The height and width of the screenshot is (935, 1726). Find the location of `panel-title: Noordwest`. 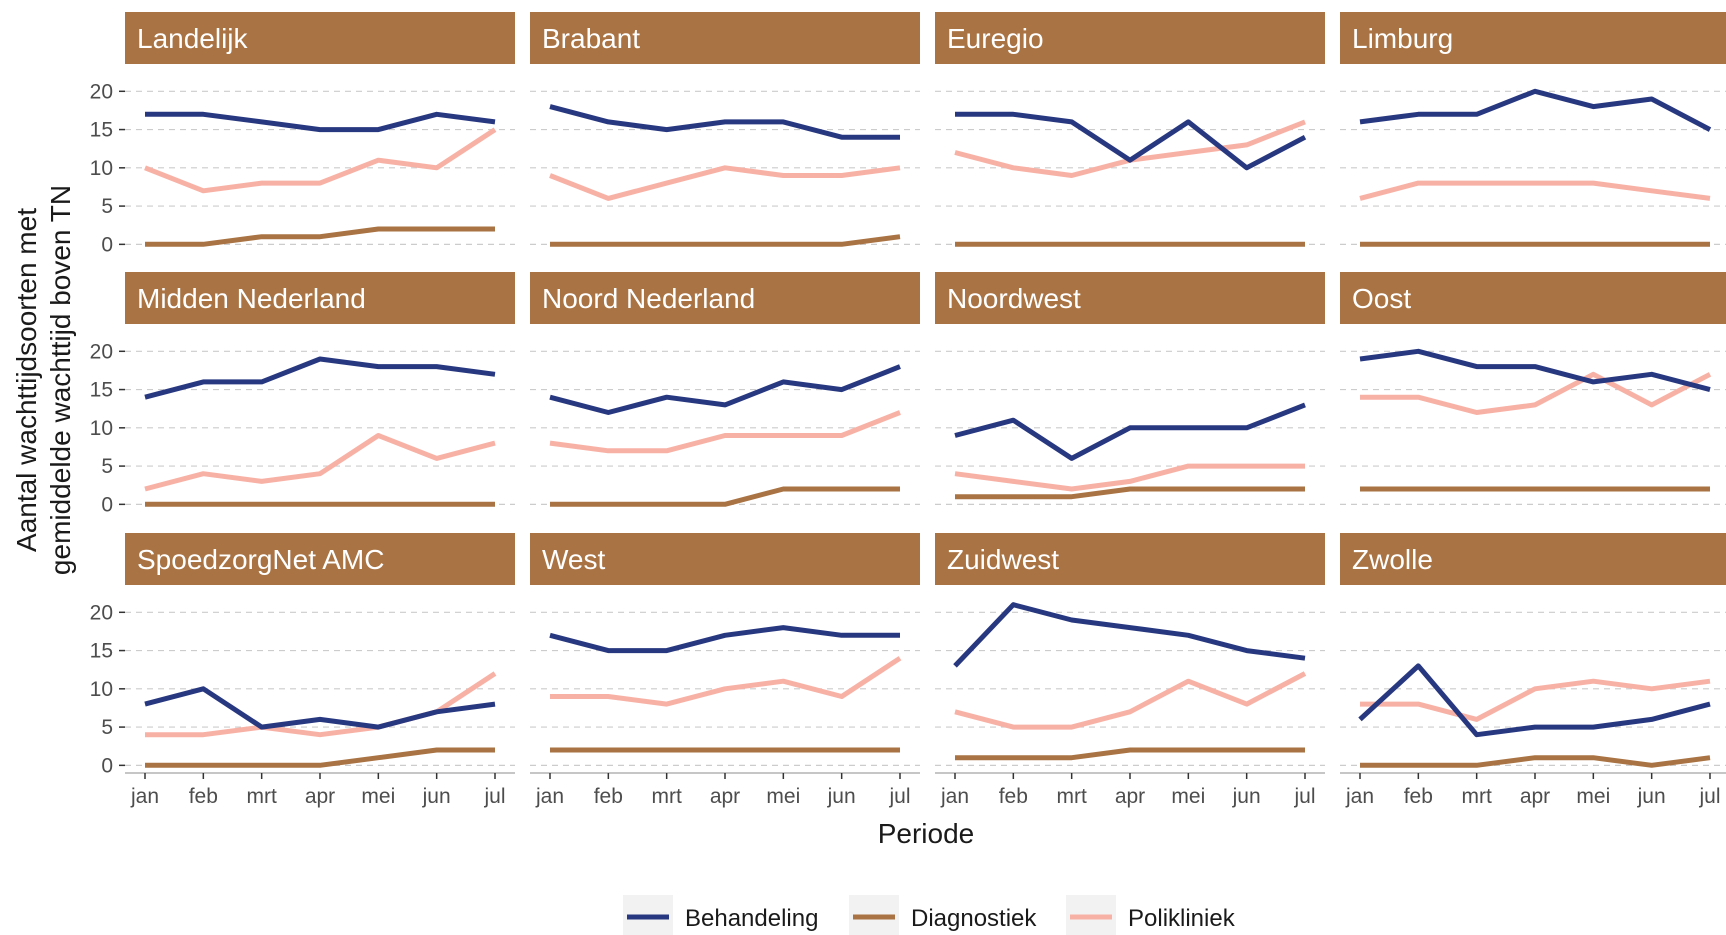

panel-title: Noordwest is located at coordinates (1014, 298).